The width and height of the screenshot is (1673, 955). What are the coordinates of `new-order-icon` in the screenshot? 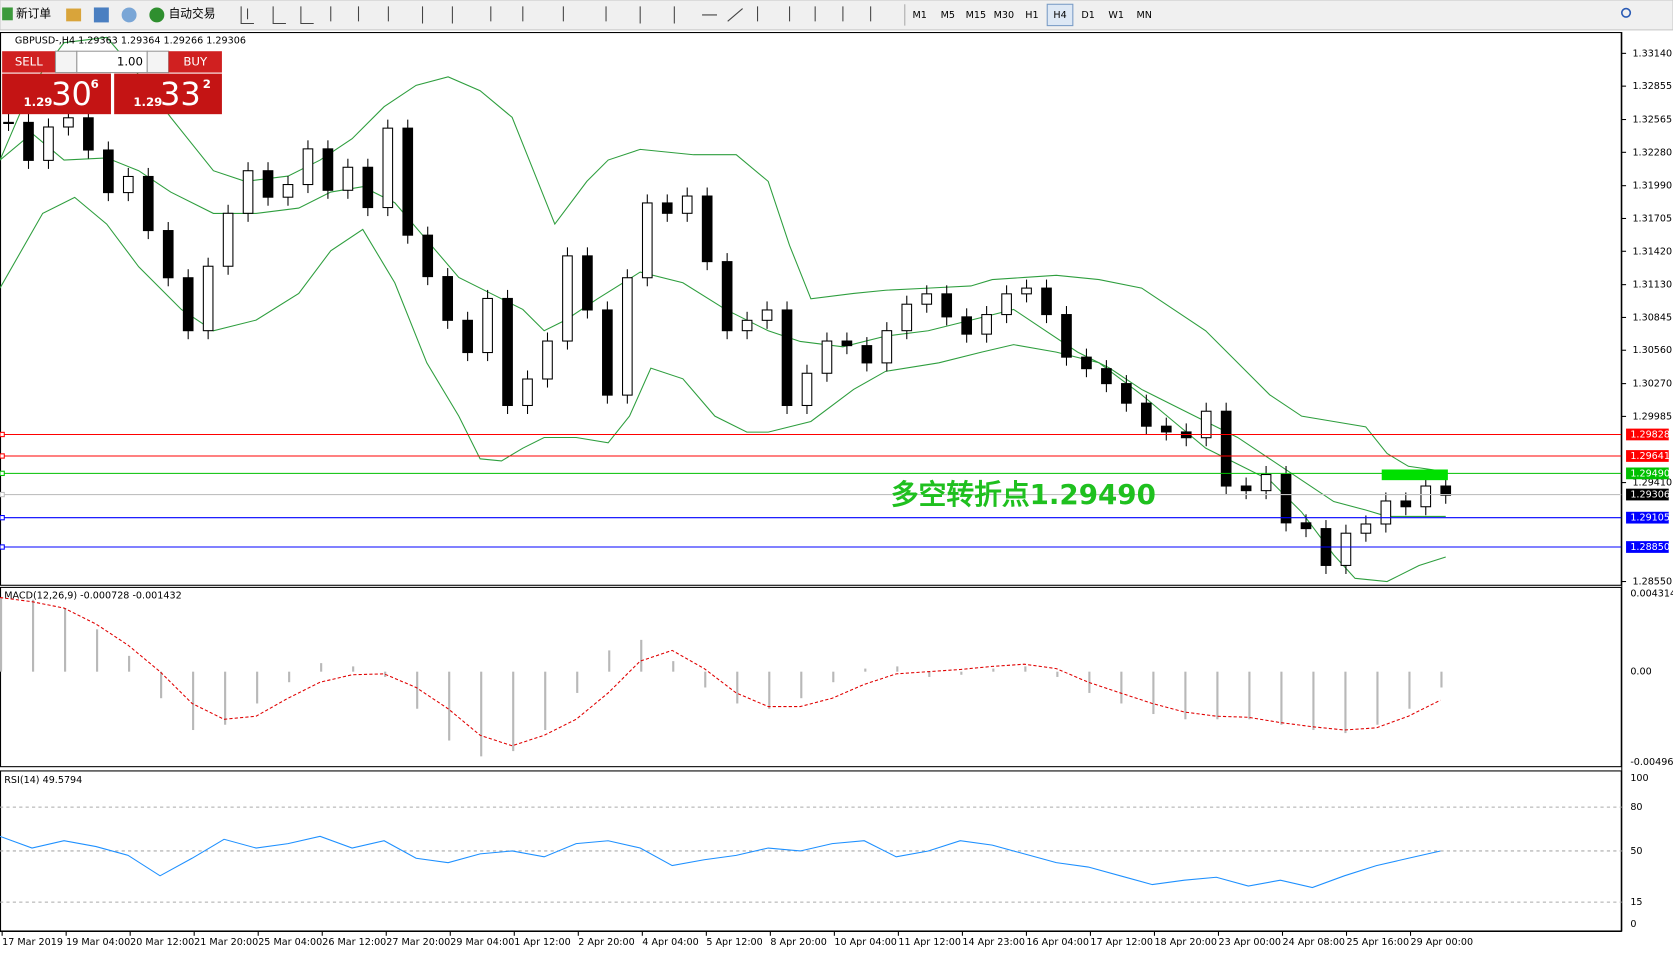 It's located at (7, 14).